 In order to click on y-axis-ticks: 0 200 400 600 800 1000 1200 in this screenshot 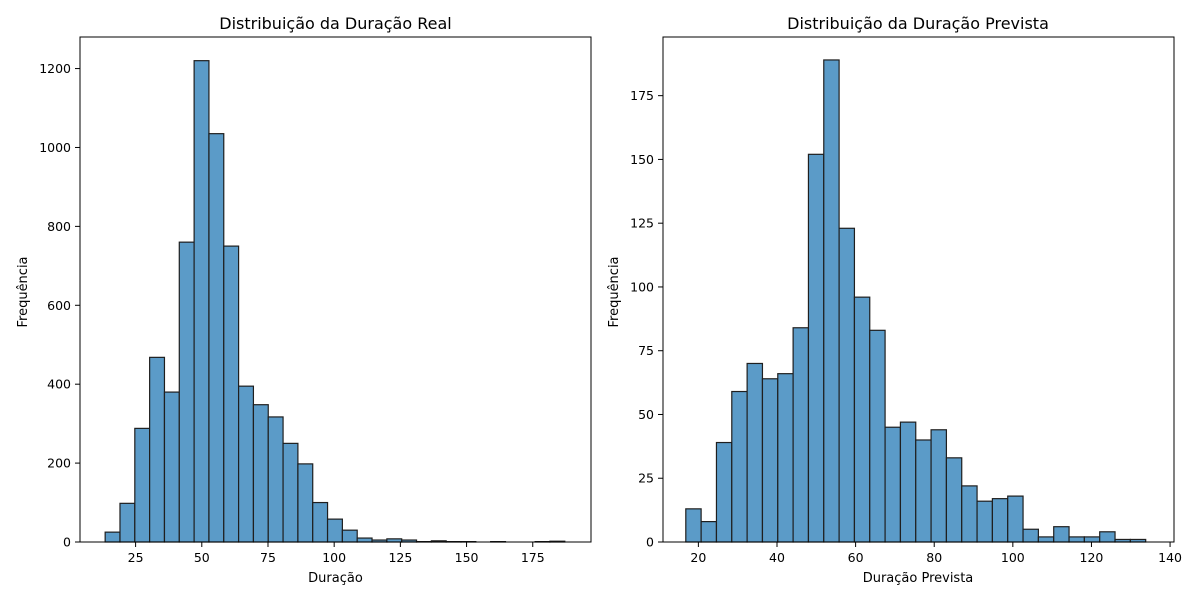, I will do `click(59, 305)`.